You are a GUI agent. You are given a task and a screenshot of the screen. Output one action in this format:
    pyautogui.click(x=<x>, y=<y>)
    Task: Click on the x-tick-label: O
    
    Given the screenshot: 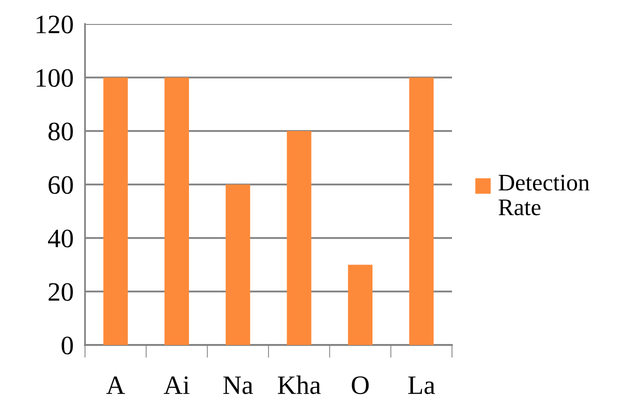 What is the action you would take?
    pyautogui.click(x=360, y=385)
    